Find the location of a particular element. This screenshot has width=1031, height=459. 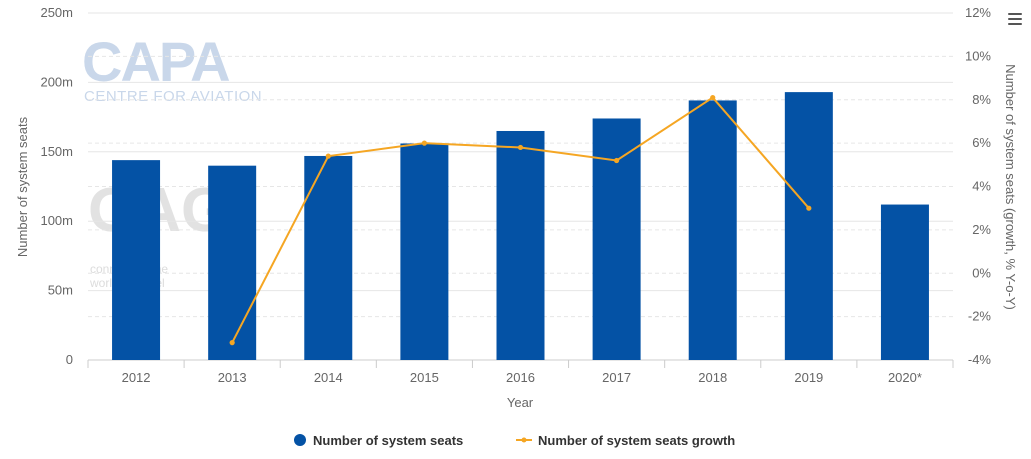

growth-point-2015 is located at coordinates (424, 143).